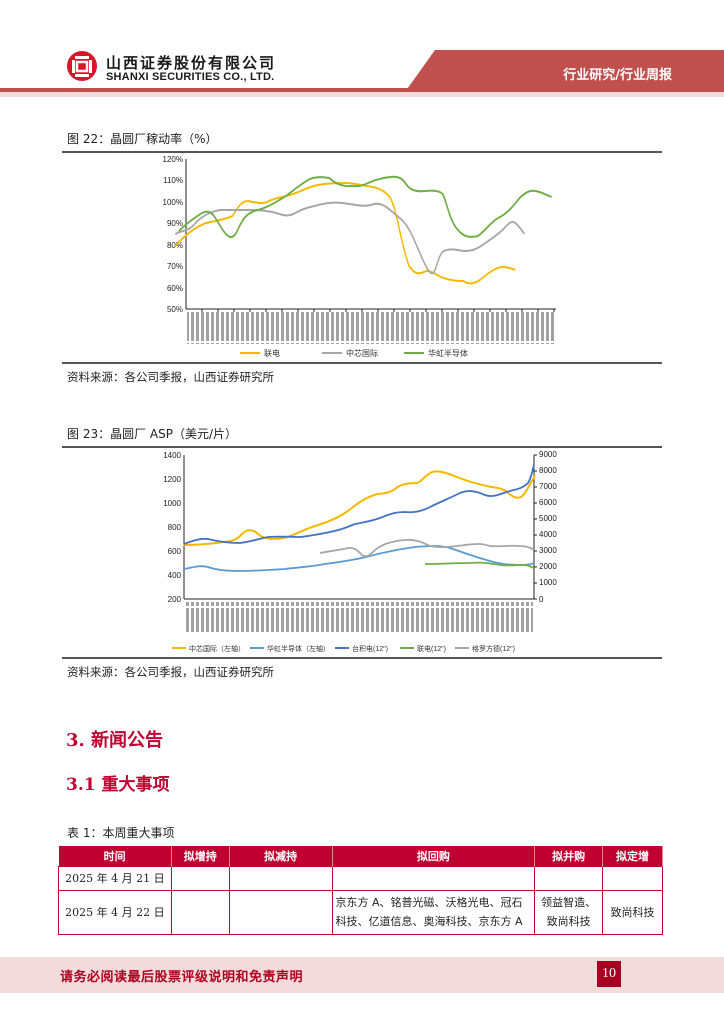  What do you see at coordinates (175, 527) in the screenshot?
I see `svg-text: 800` at bounding box center [175, 527].